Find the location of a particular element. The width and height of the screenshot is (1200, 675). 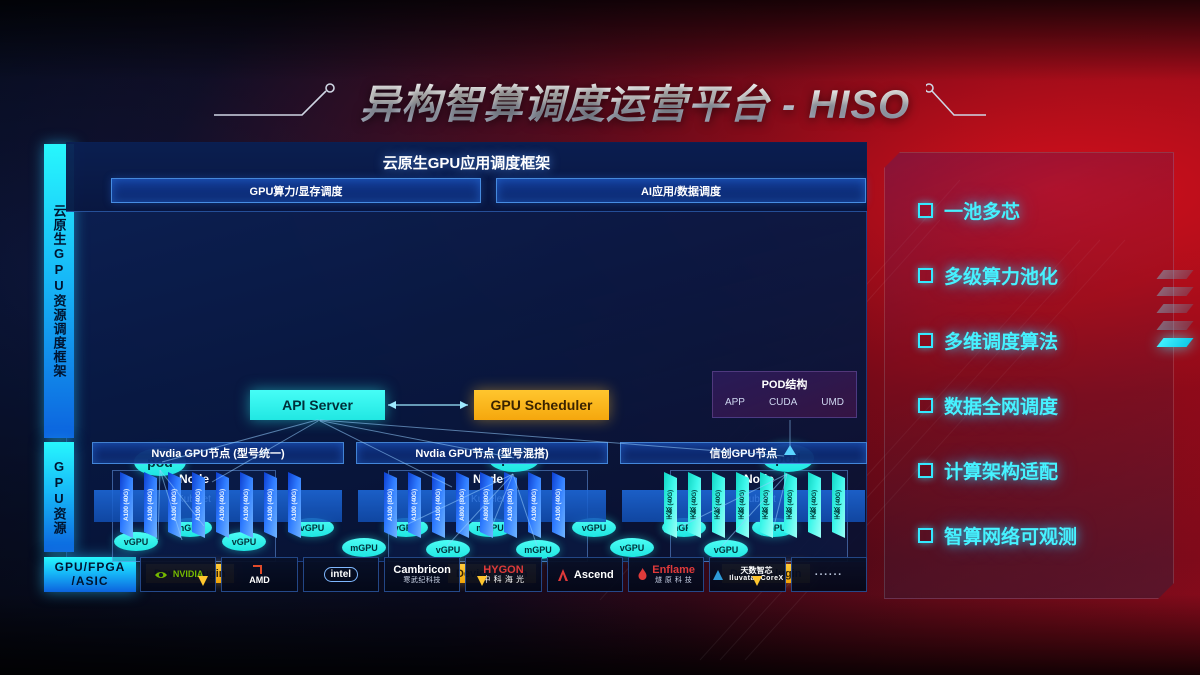

feature-item-6: 智算网络可观测 is located at coordinates (1038, 535).